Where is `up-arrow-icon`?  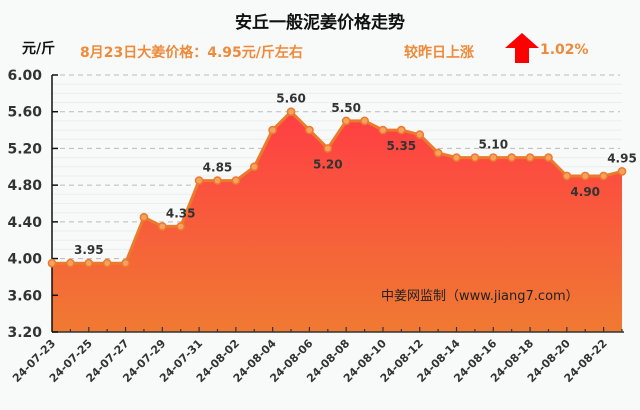 up-arrow-icon is located at coordinates (522, 48).